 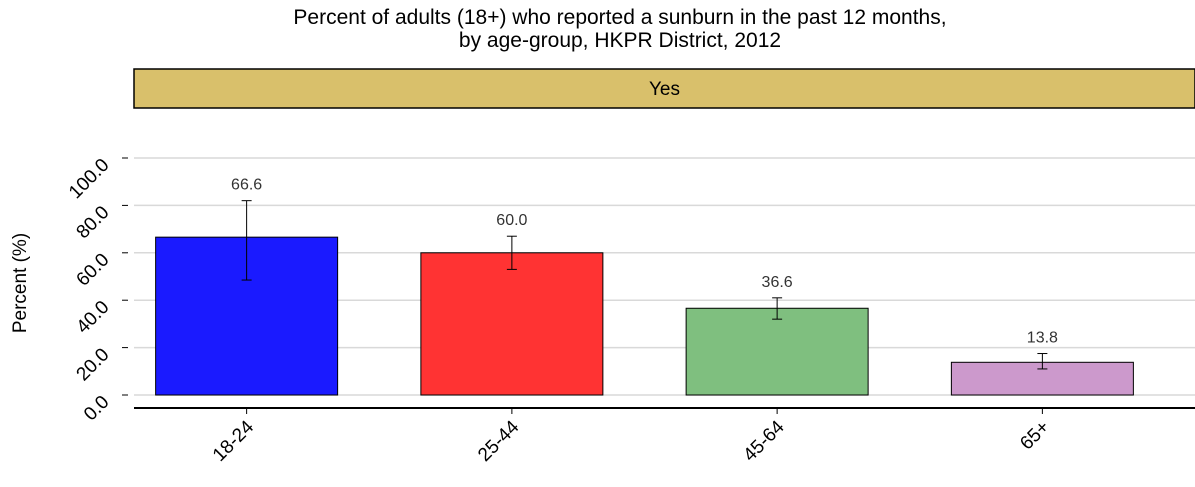 What do you see at coordinates (97, 409) in the screenshot?
I see `y-tick-label: 0.0` at bounding box center [97, 409].